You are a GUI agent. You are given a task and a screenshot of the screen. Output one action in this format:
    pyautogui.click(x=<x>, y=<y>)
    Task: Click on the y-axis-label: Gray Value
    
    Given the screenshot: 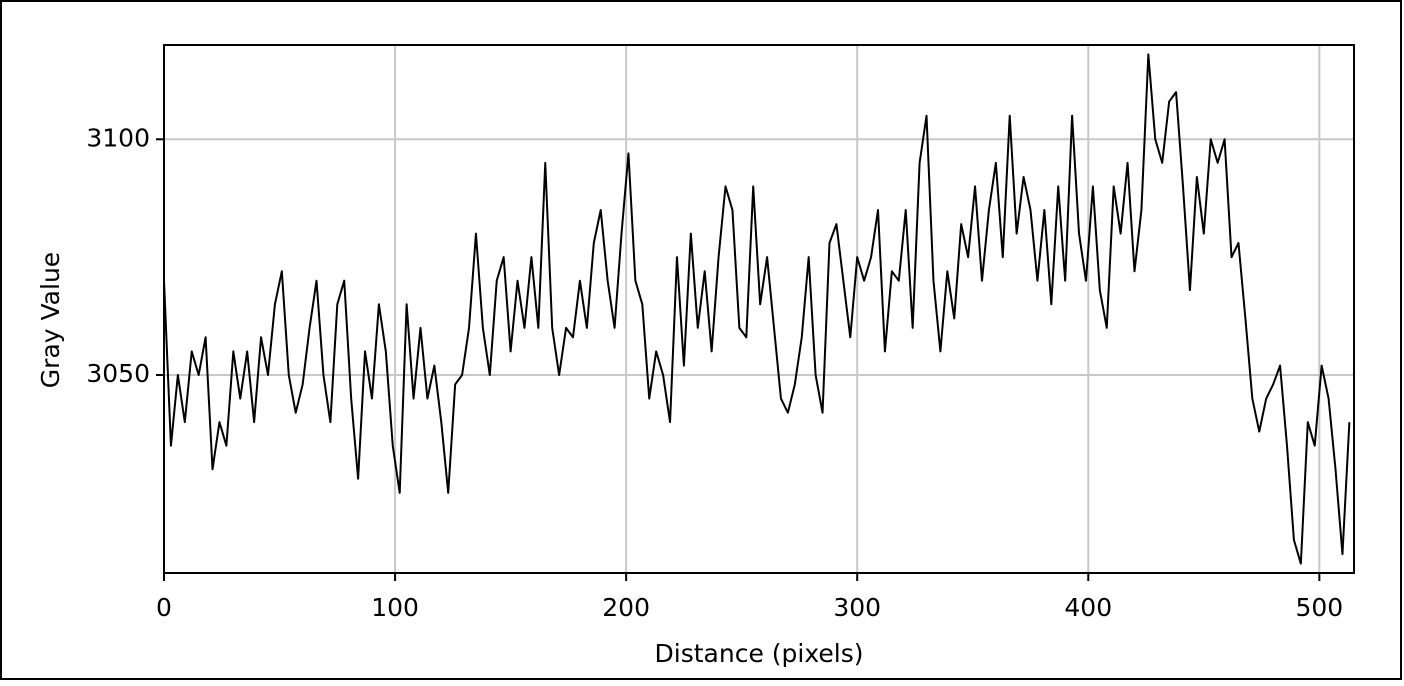 What is the action you would take?
    pyautogui.click(x=50, y=320)
    